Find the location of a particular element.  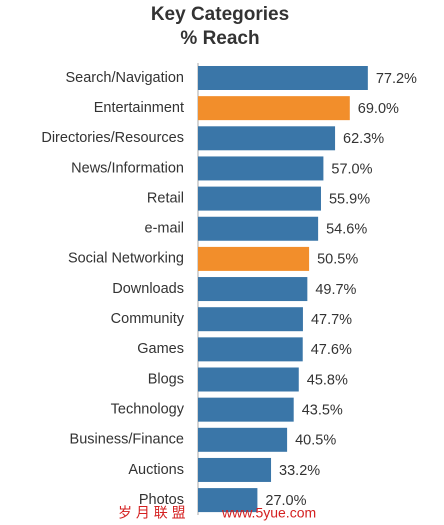

y-tick-label: Retail is located at coordinates (165, 198).